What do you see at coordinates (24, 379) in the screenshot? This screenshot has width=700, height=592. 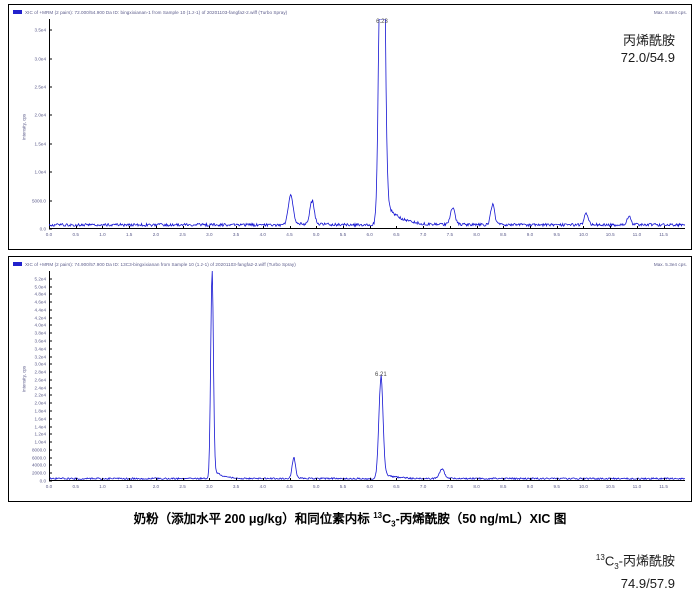 I see `panel-2-y-axis-title: Intensity, cps` at bounding box center [24, 379].